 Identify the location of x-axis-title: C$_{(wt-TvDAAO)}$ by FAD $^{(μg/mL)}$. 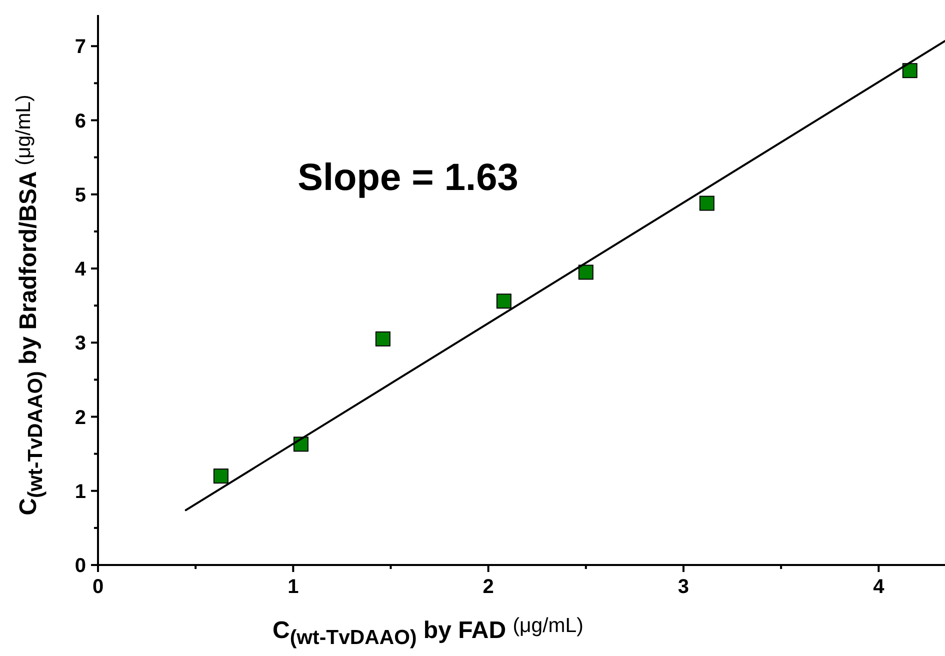
(428, 632).